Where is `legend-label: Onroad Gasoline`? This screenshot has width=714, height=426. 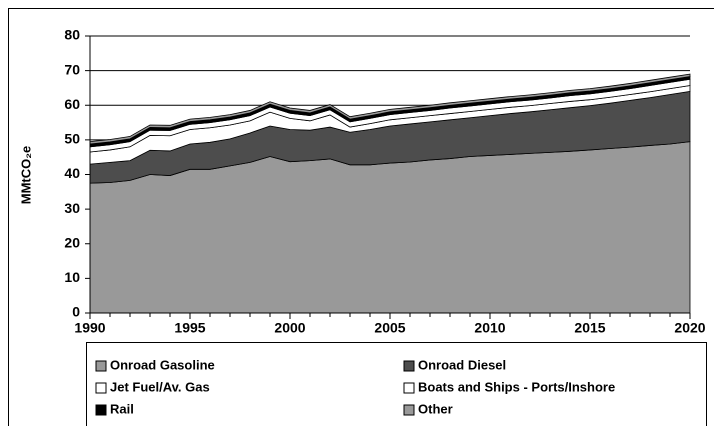 legend-label: Onroad Gasoline is located at coordinates (162, 364).